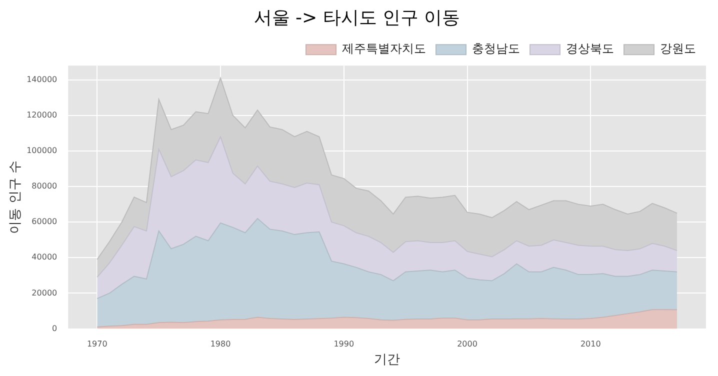  I want to click on x-tick-label: 2000, so click(467, 344).